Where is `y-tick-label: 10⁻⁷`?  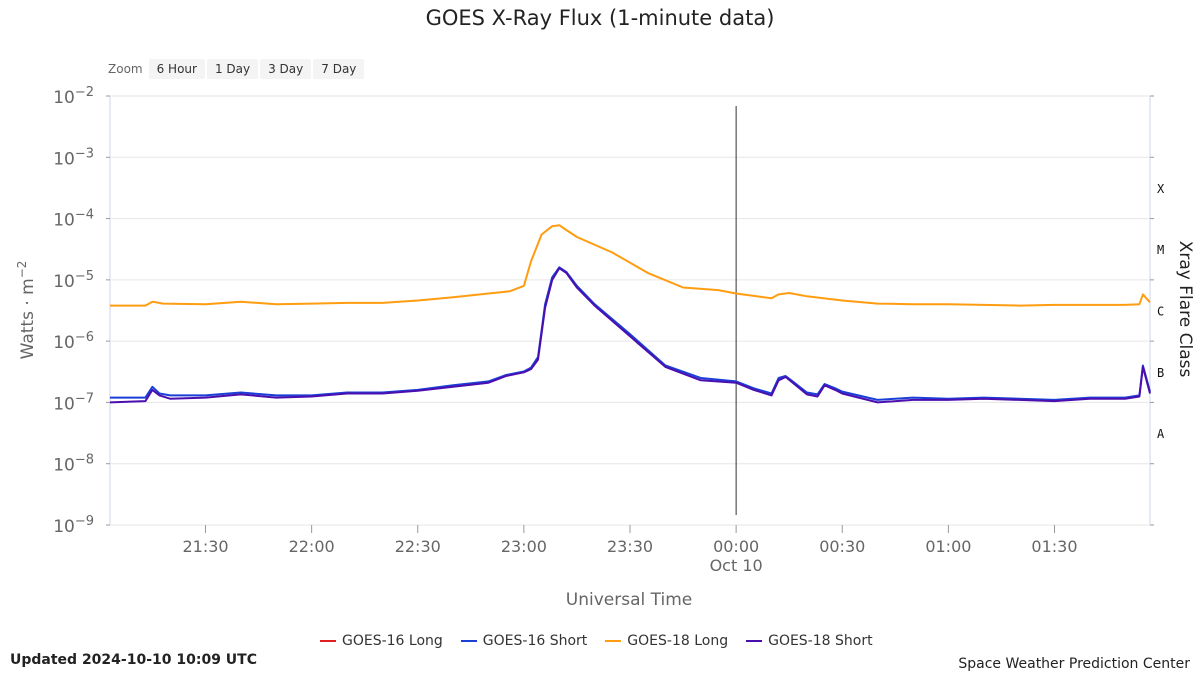
y-tick-label: 10⁻⁷ is located at coordinates (73, 402).